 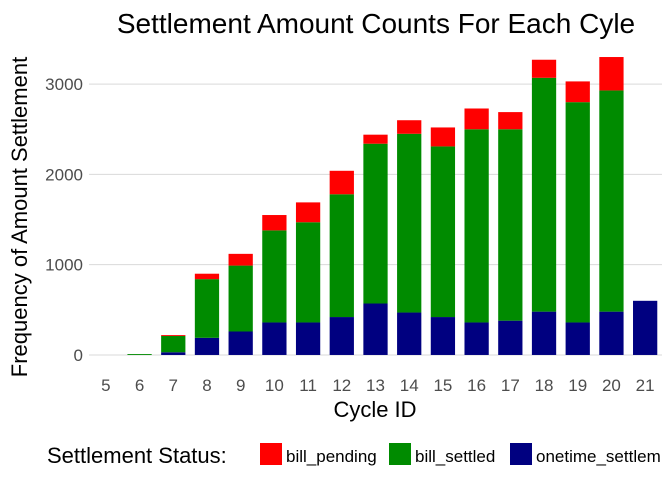 I want to click on legend-swatch-bill_pending, so click(x=271, y=454).